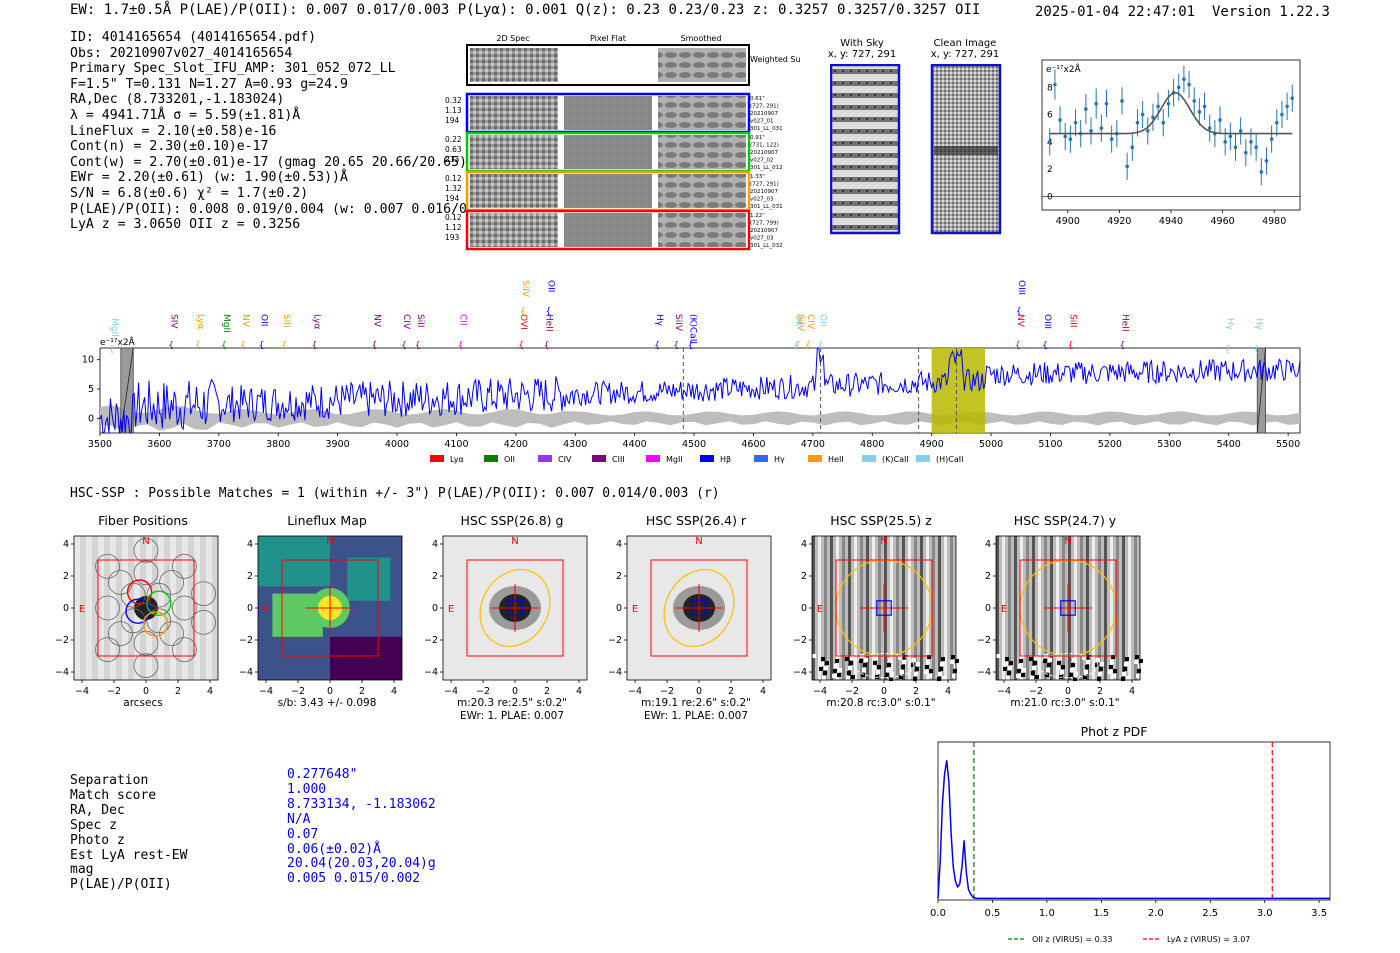  Describe the element at coordinates (1319, 913) in the screenshot. I see `pdf-xtick: 3.5` at that location.